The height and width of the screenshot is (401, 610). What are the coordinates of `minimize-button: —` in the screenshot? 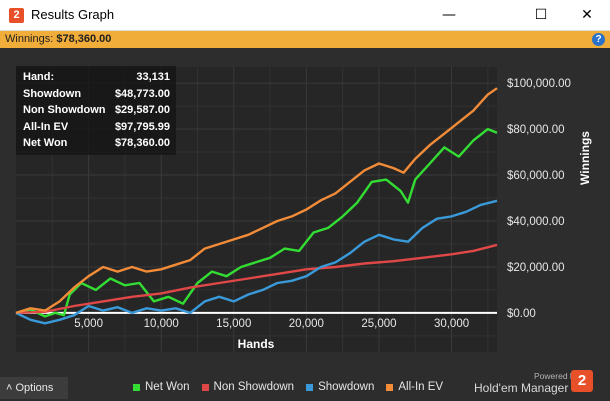 It's located at (449, 15).